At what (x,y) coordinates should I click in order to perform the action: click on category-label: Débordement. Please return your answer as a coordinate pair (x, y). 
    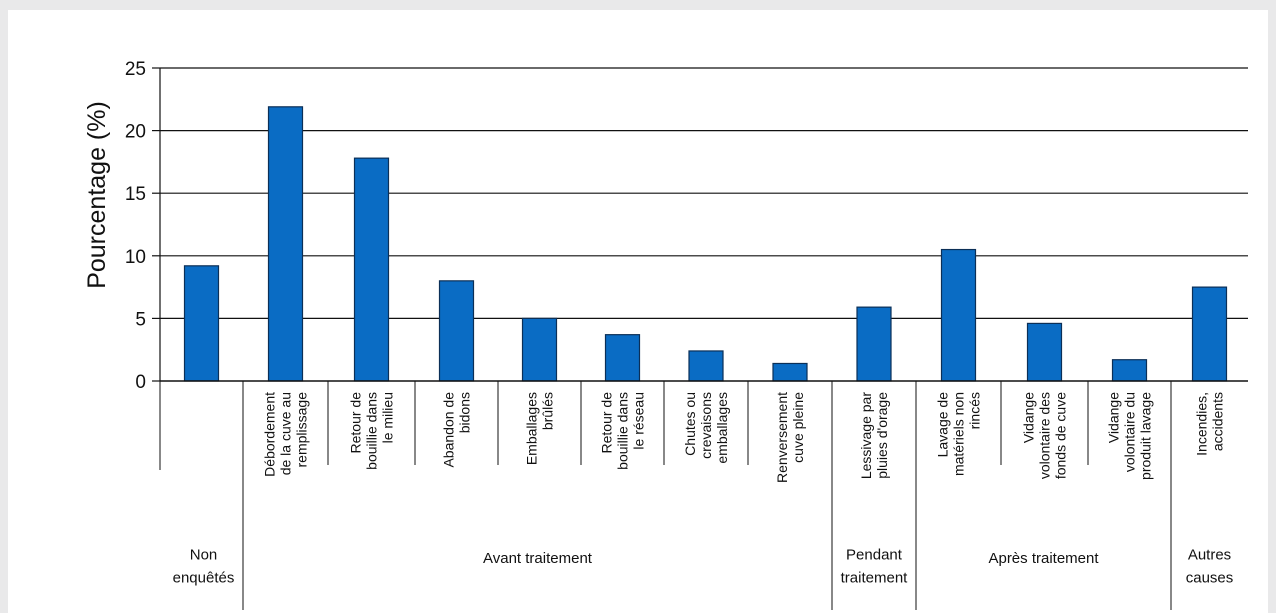
    Looking at the image, I should click on (270, 434).